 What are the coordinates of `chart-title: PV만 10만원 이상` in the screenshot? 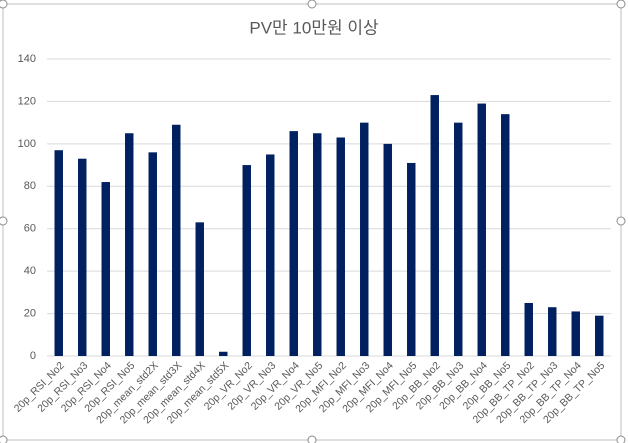 It's located at (314, 27).